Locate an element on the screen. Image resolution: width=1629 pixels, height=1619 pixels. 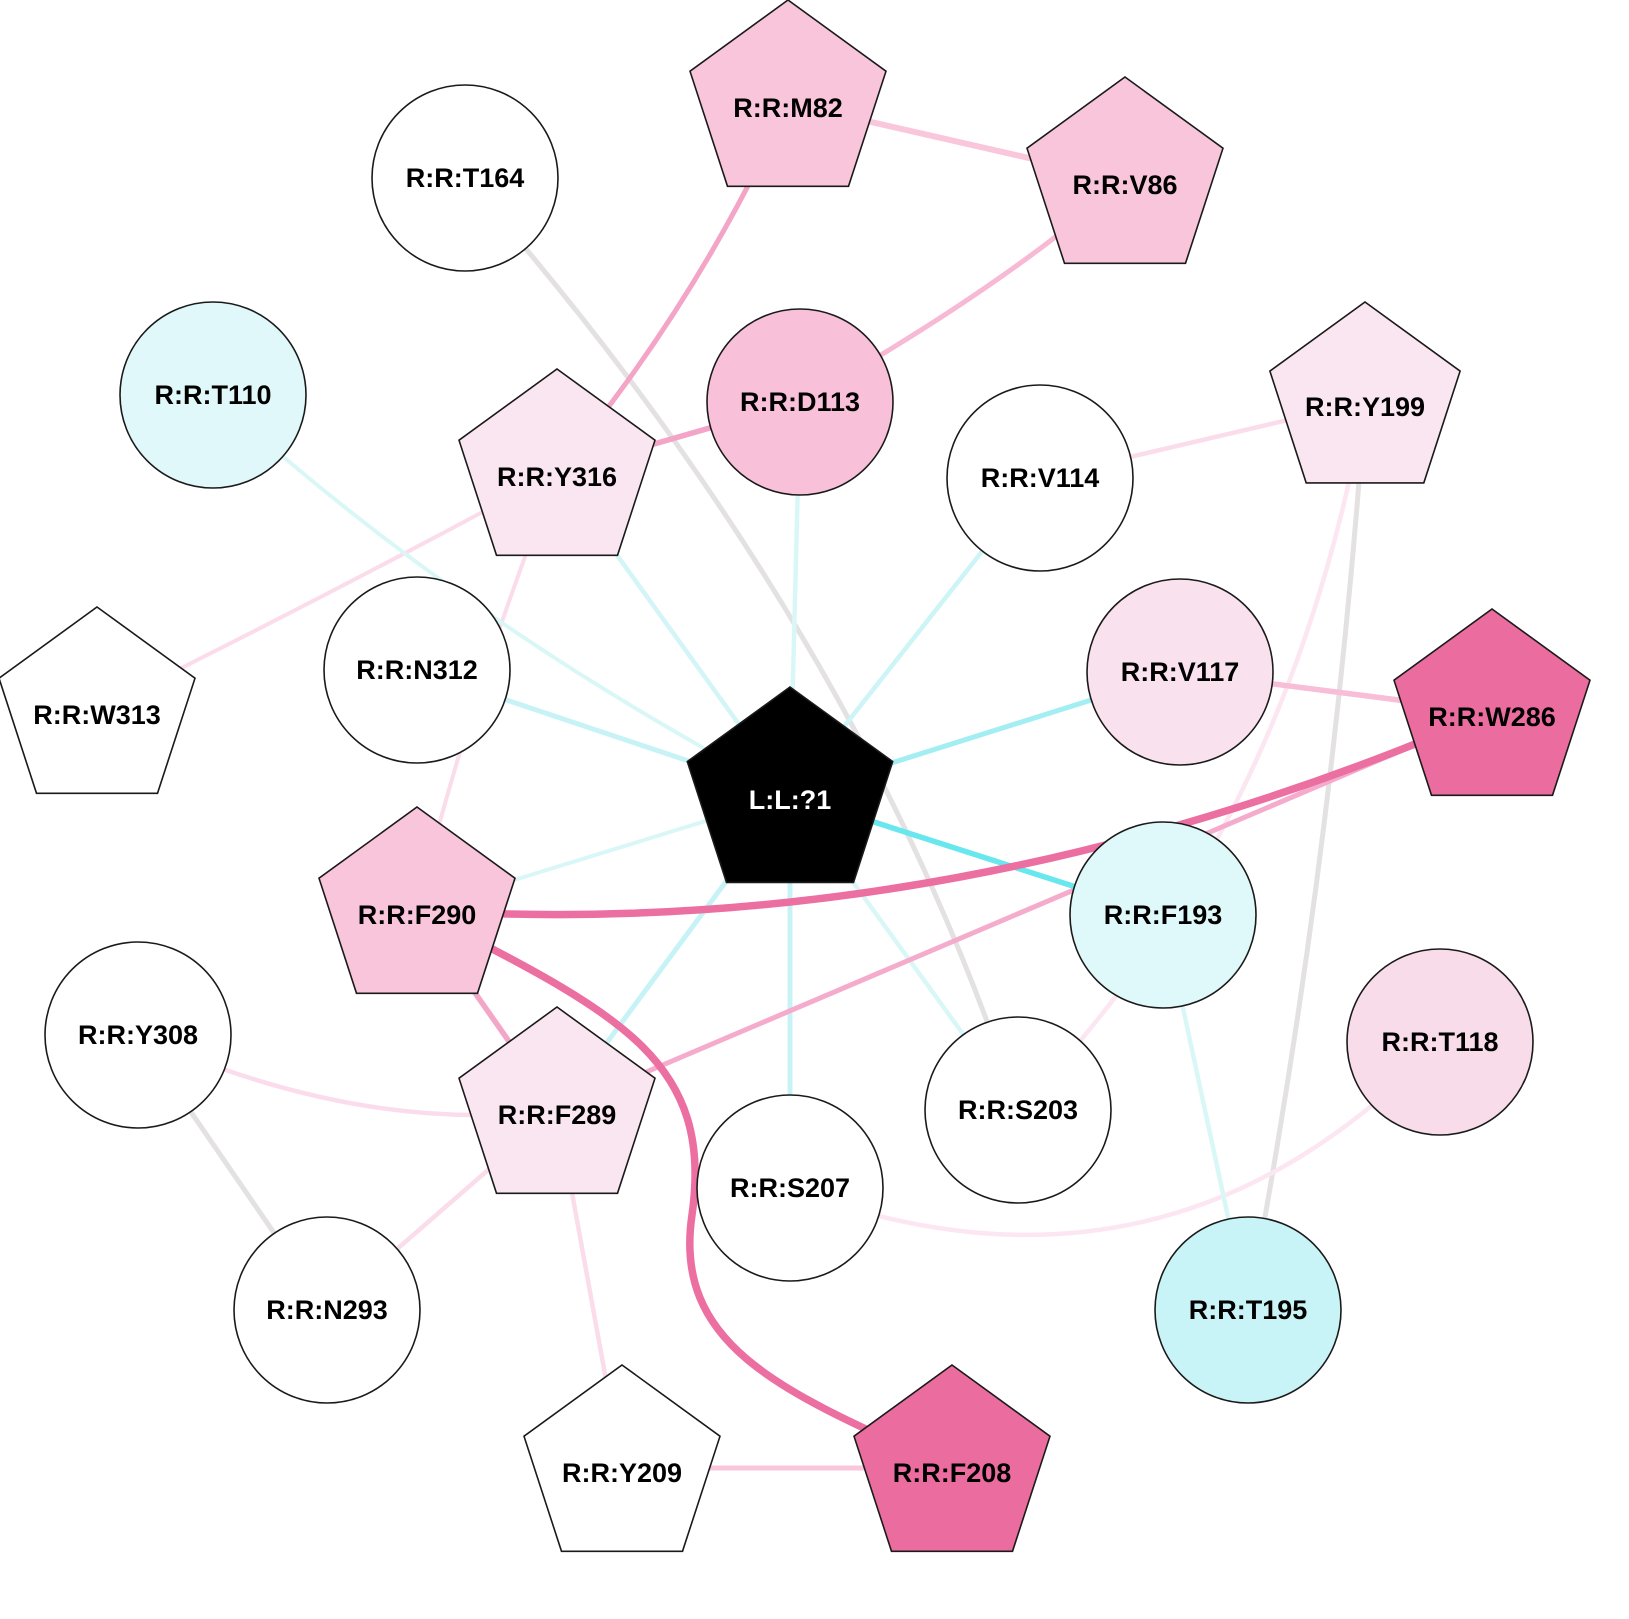
node-R:R:S203: R:R:S203 is located at coordinates (1018, 1110).